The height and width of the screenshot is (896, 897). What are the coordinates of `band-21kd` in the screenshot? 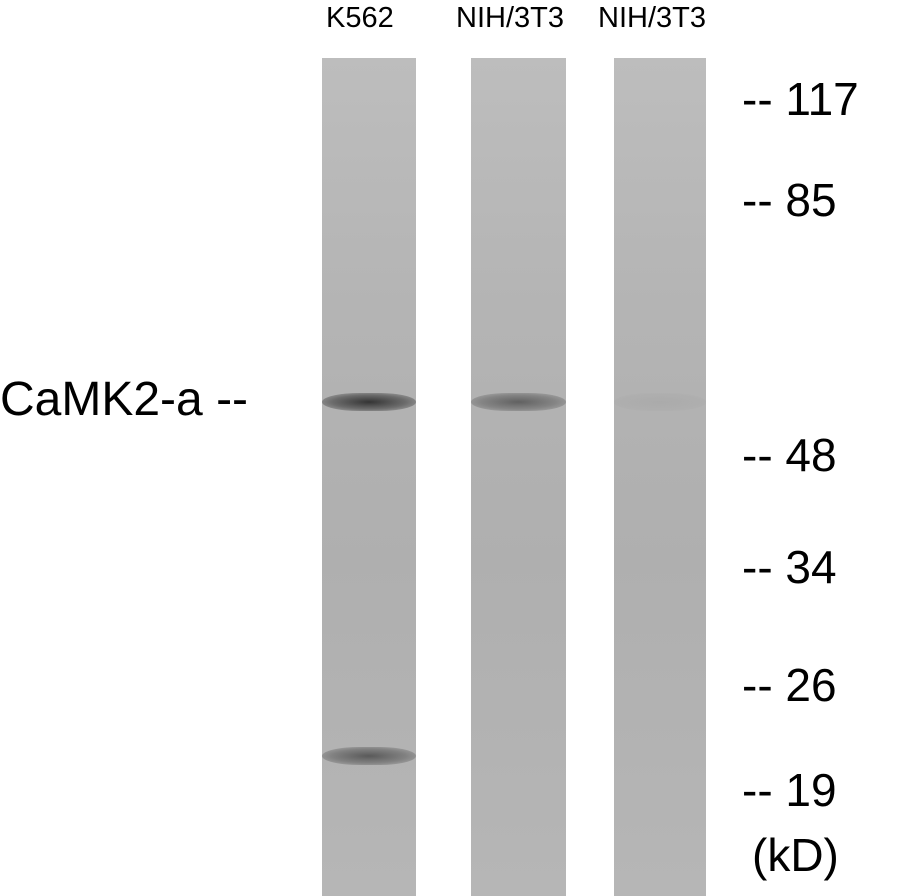 It's located at (369, 756).